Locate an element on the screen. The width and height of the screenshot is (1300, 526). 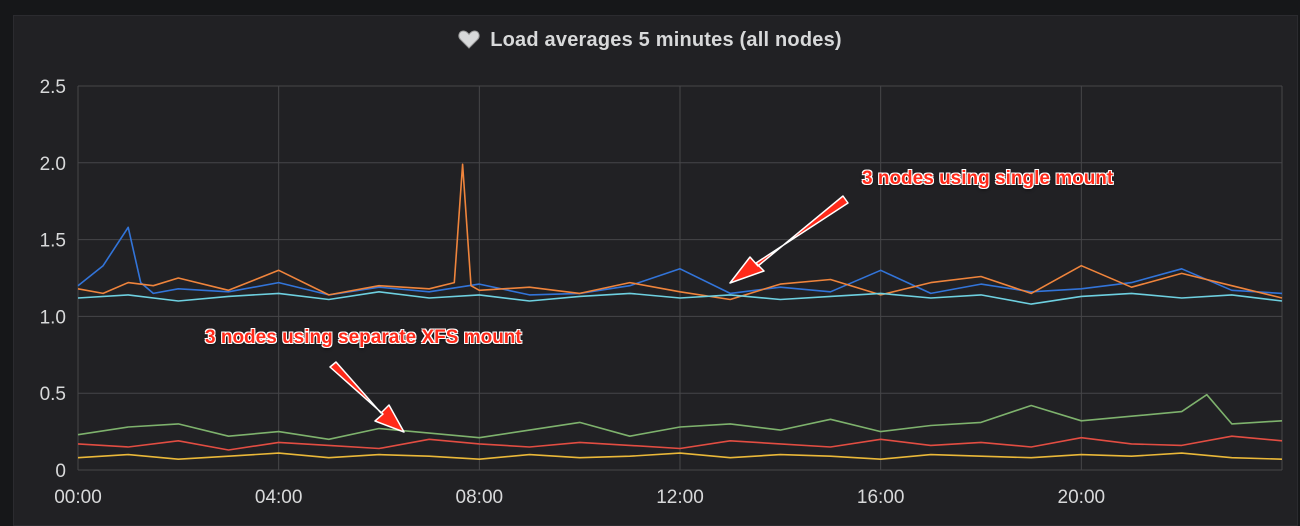
panel-title-text: Load averages 5 minutes (all nodes) is located at coordinates (666, 40).